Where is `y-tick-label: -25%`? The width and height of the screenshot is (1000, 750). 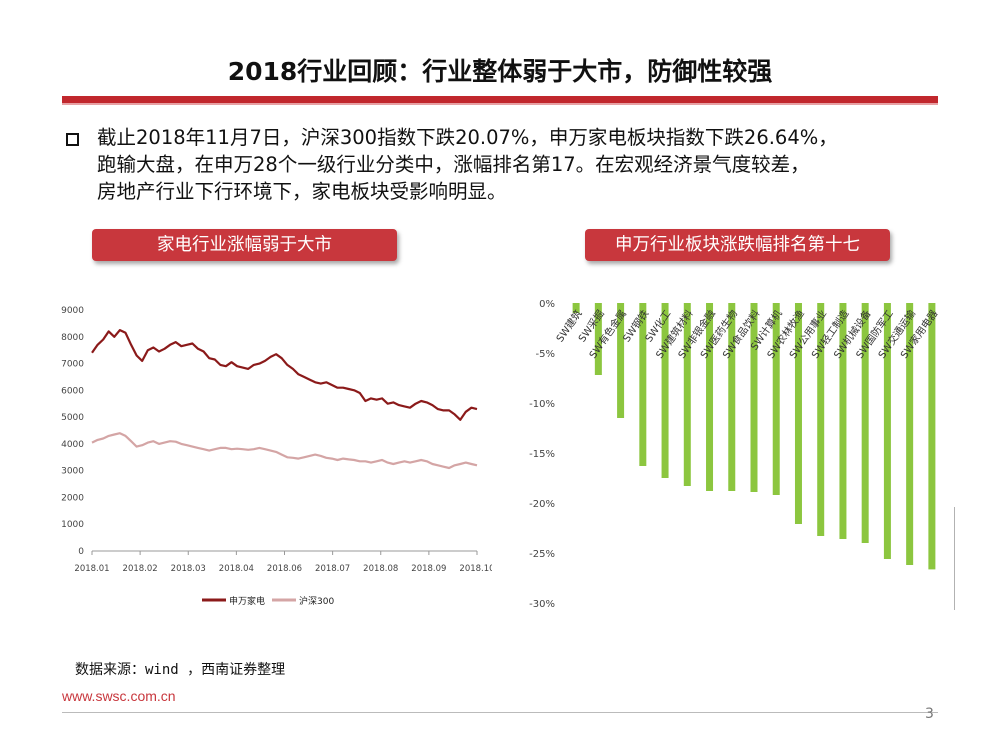
y-tick-label: -25% is located at coordinates (542, 554).